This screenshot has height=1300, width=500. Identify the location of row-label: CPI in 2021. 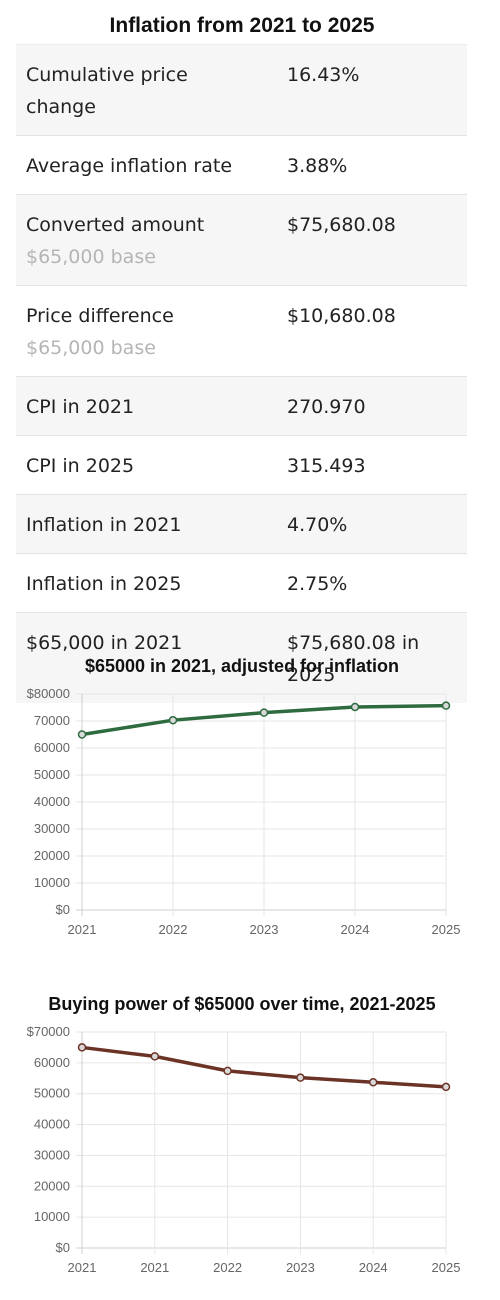
(80, 407).